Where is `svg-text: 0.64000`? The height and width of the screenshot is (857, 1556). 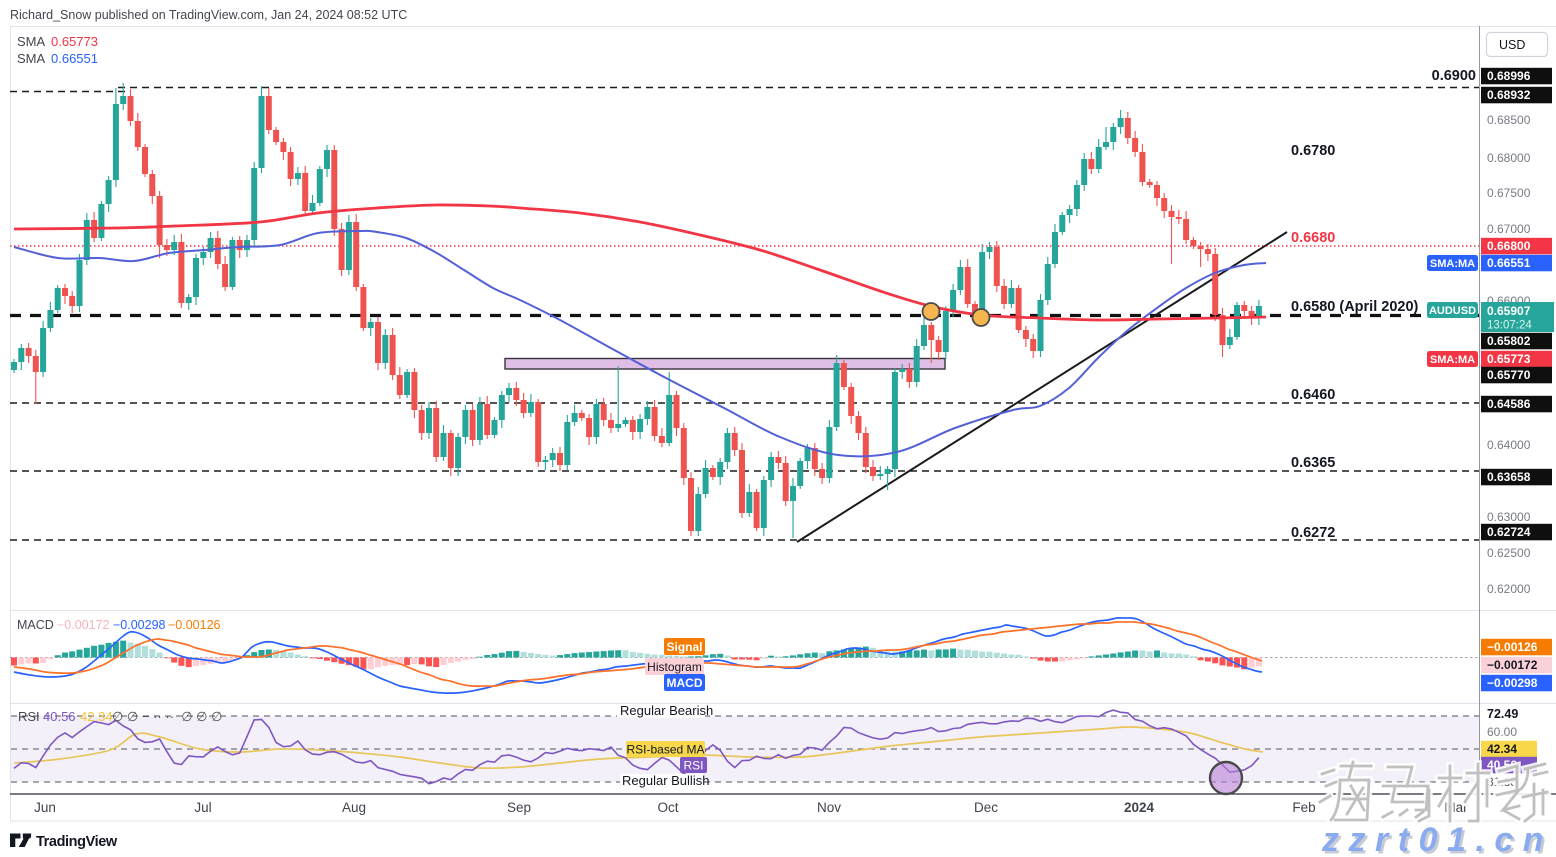
svg-text: 0.64000 is located at coordinates (1509, 445).